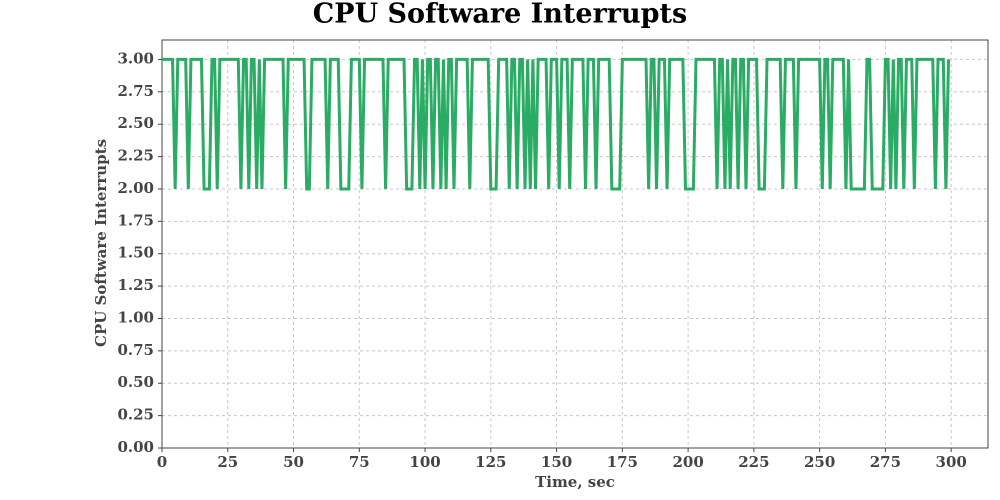 The width and height of the screenshot is (1000, 500). What do you see at coordinates (162, 462) in the screenshot?
I see `x-tick-label: 0` at bounding box center [162, 462].